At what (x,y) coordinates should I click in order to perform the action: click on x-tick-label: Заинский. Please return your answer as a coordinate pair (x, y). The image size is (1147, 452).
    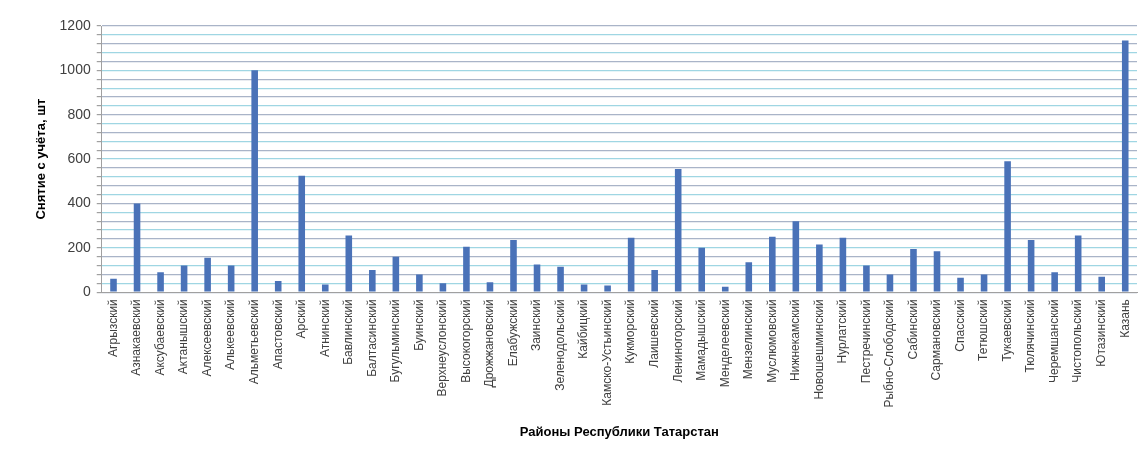
    Looking at the image, I should click on (536, 325).